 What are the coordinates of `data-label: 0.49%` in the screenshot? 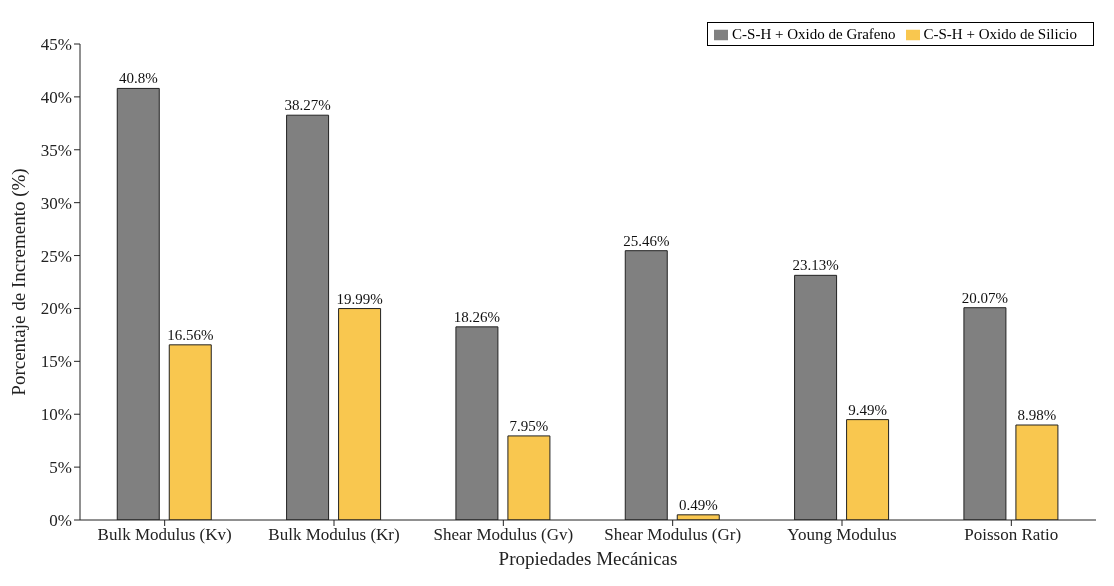 It's located at (698, 504).